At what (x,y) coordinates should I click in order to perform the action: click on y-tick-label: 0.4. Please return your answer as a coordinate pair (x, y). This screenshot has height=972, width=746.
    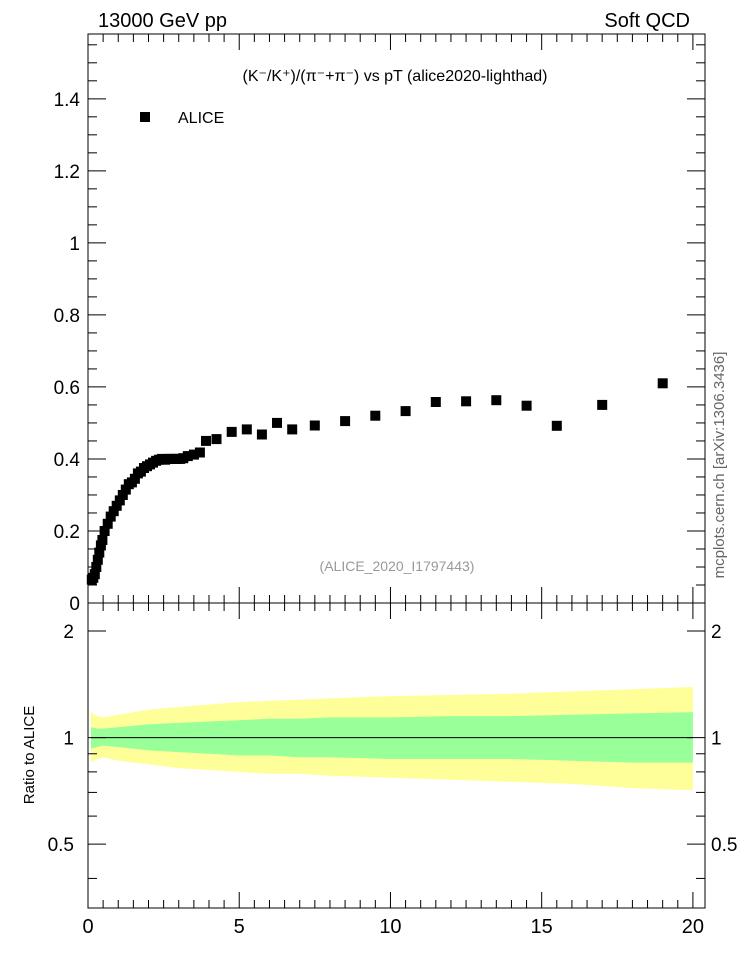
    Looking at the image, I should click on (67, 460).